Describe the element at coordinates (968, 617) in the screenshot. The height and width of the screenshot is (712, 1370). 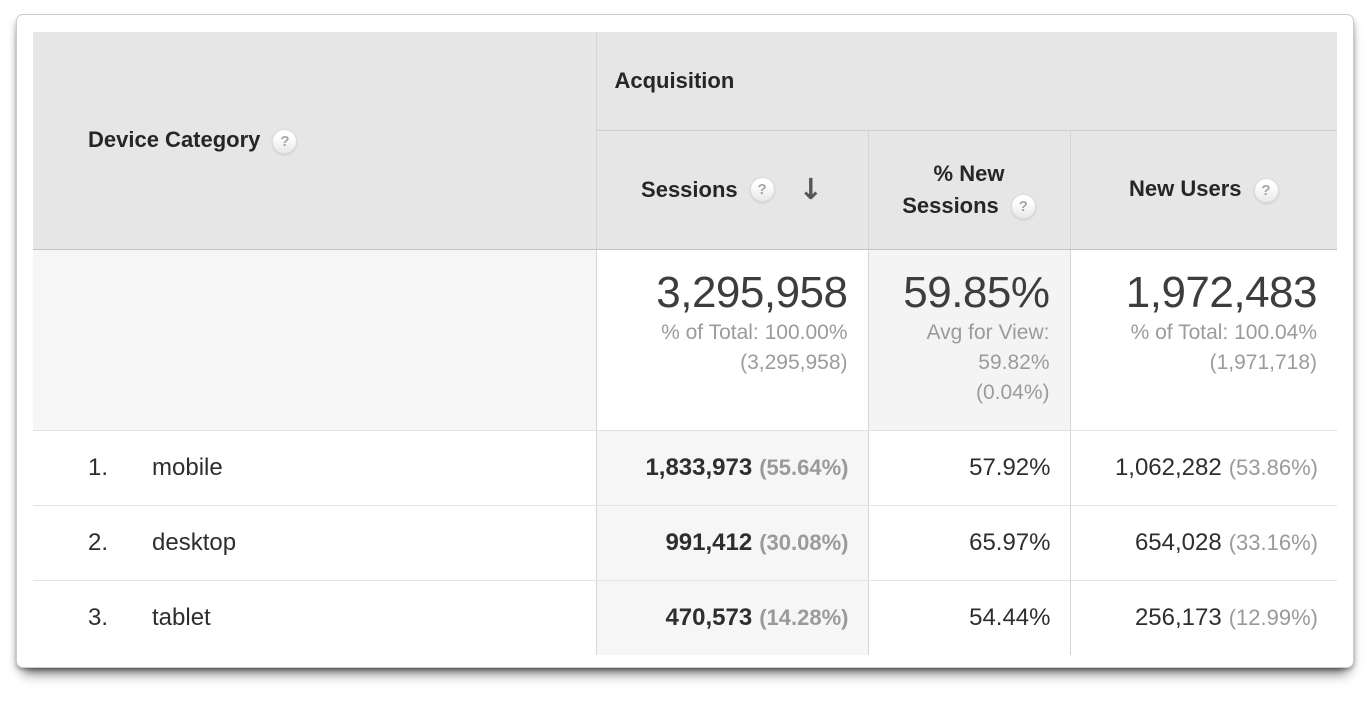
I see `new-sessions-cell: 54.44%` at that location.